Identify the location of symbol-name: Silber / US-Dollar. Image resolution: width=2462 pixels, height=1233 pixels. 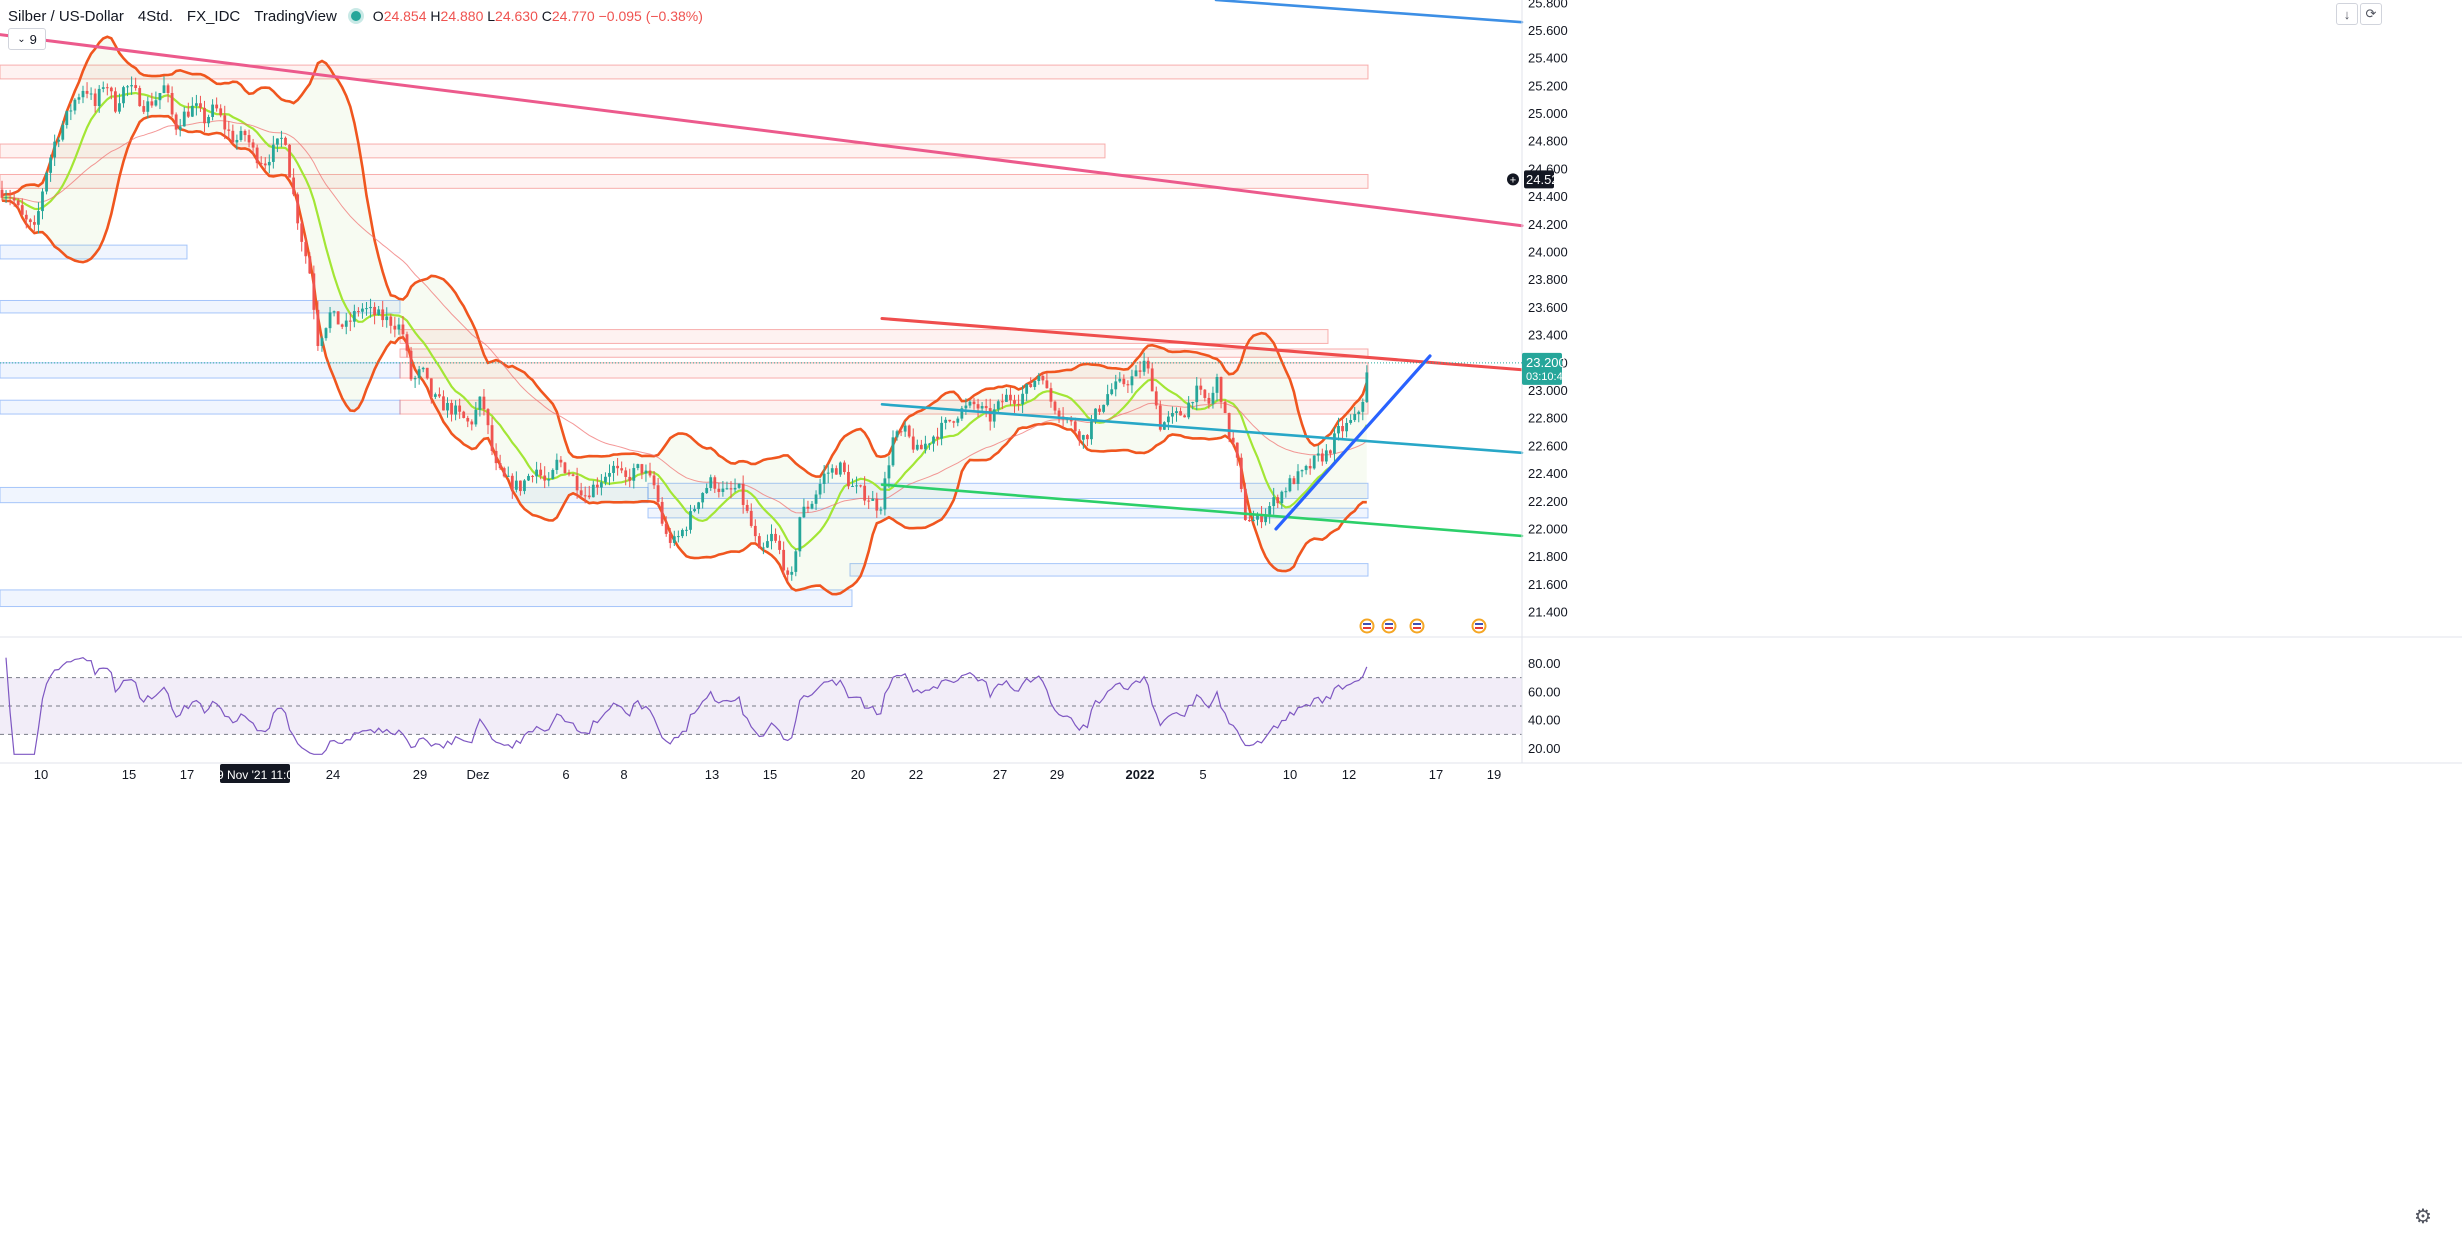
(66, 16).